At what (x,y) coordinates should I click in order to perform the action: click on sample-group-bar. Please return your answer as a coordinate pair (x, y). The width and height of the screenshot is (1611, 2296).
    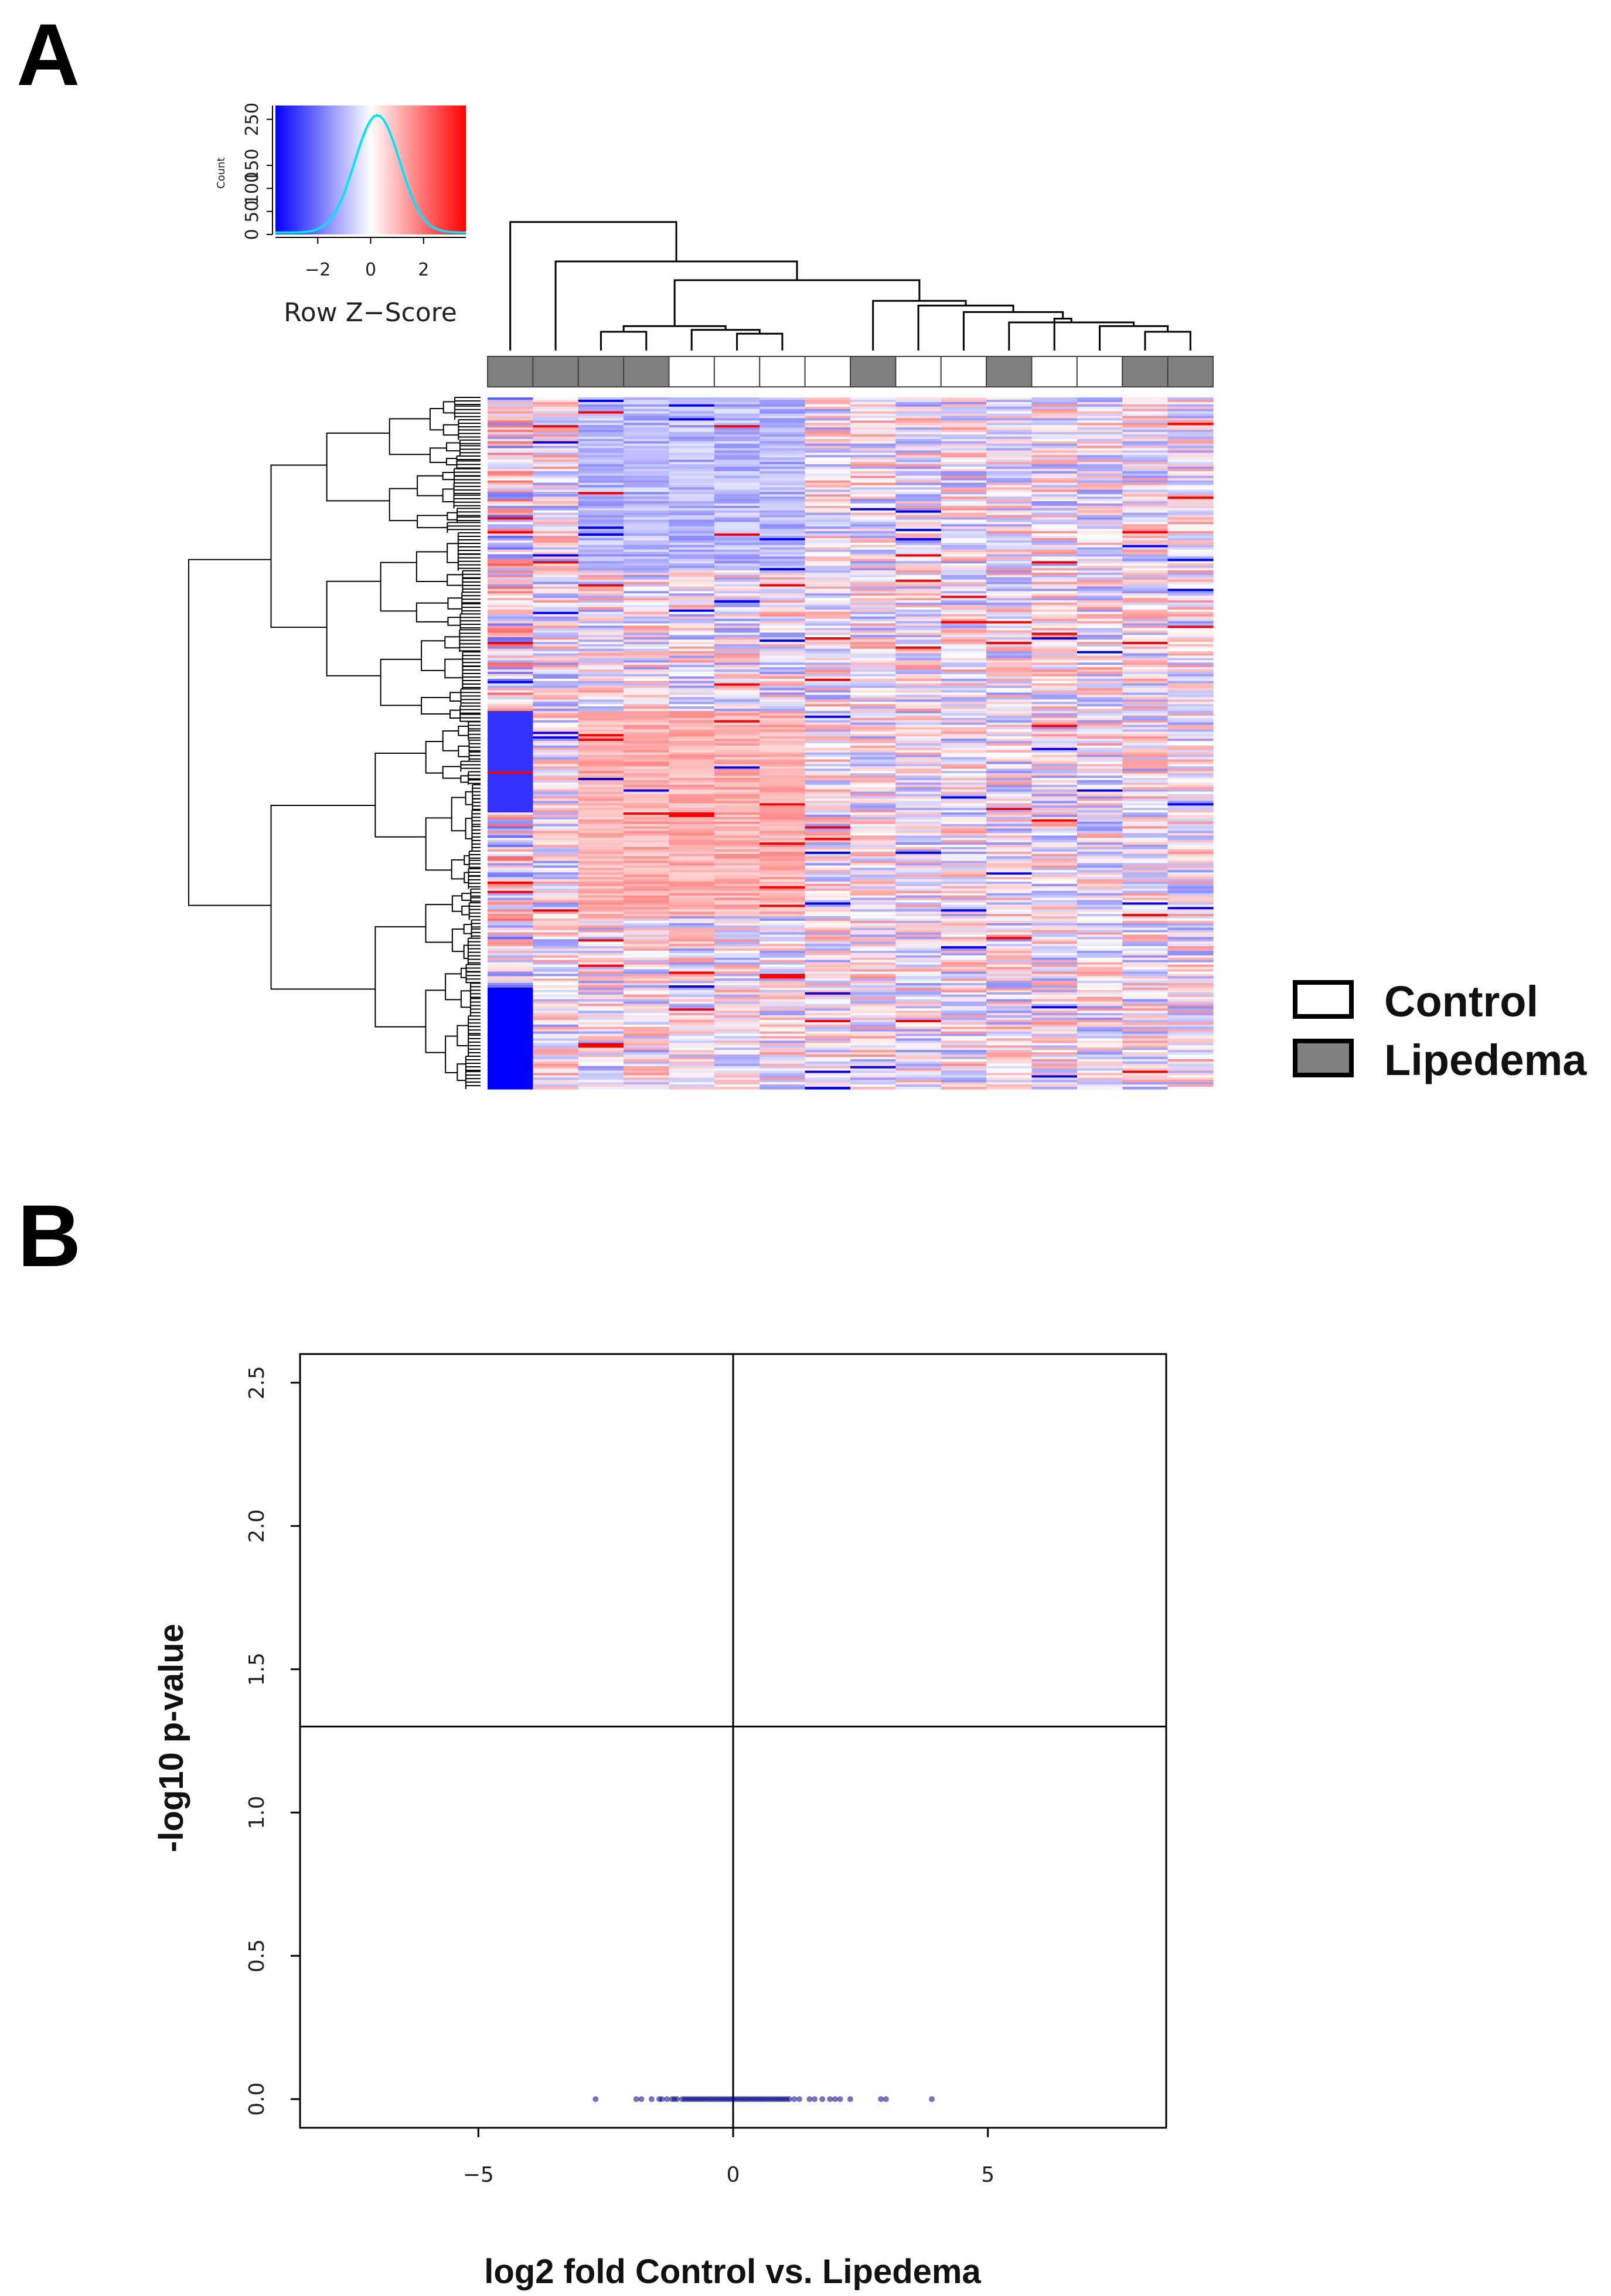
    Looking at the image, I should click on (851, 371).